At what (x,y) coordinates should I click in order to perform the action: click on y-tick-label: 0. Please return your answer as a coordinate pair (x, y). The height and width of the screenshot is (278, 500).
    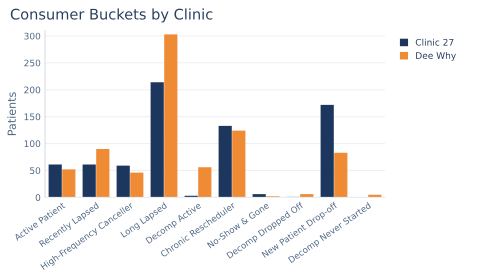
    Looking at the image, I should click on (38, 197).